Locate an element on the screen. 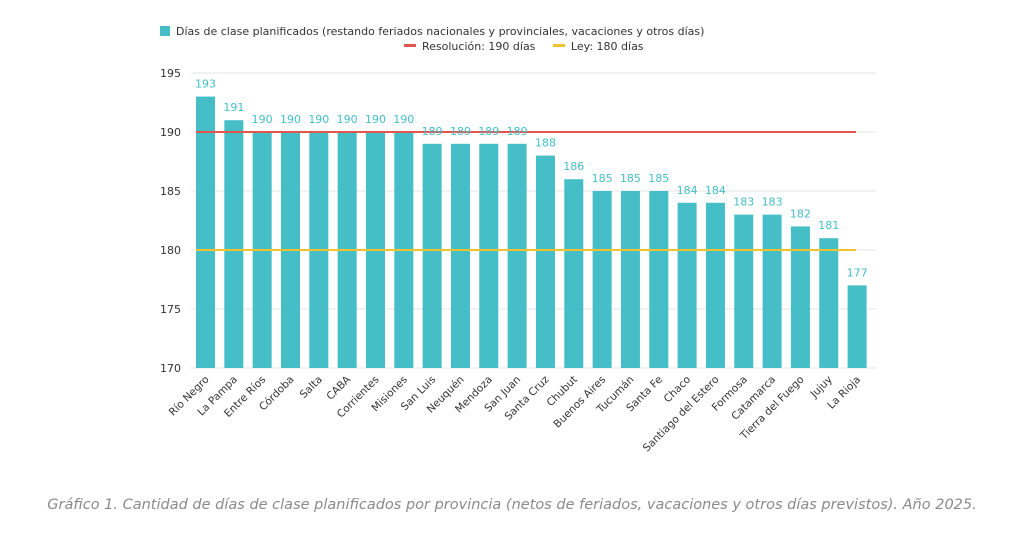 The height and width of the screenshot is (533, 1024). legend-series-swatch is located at coordinates (165, 31).